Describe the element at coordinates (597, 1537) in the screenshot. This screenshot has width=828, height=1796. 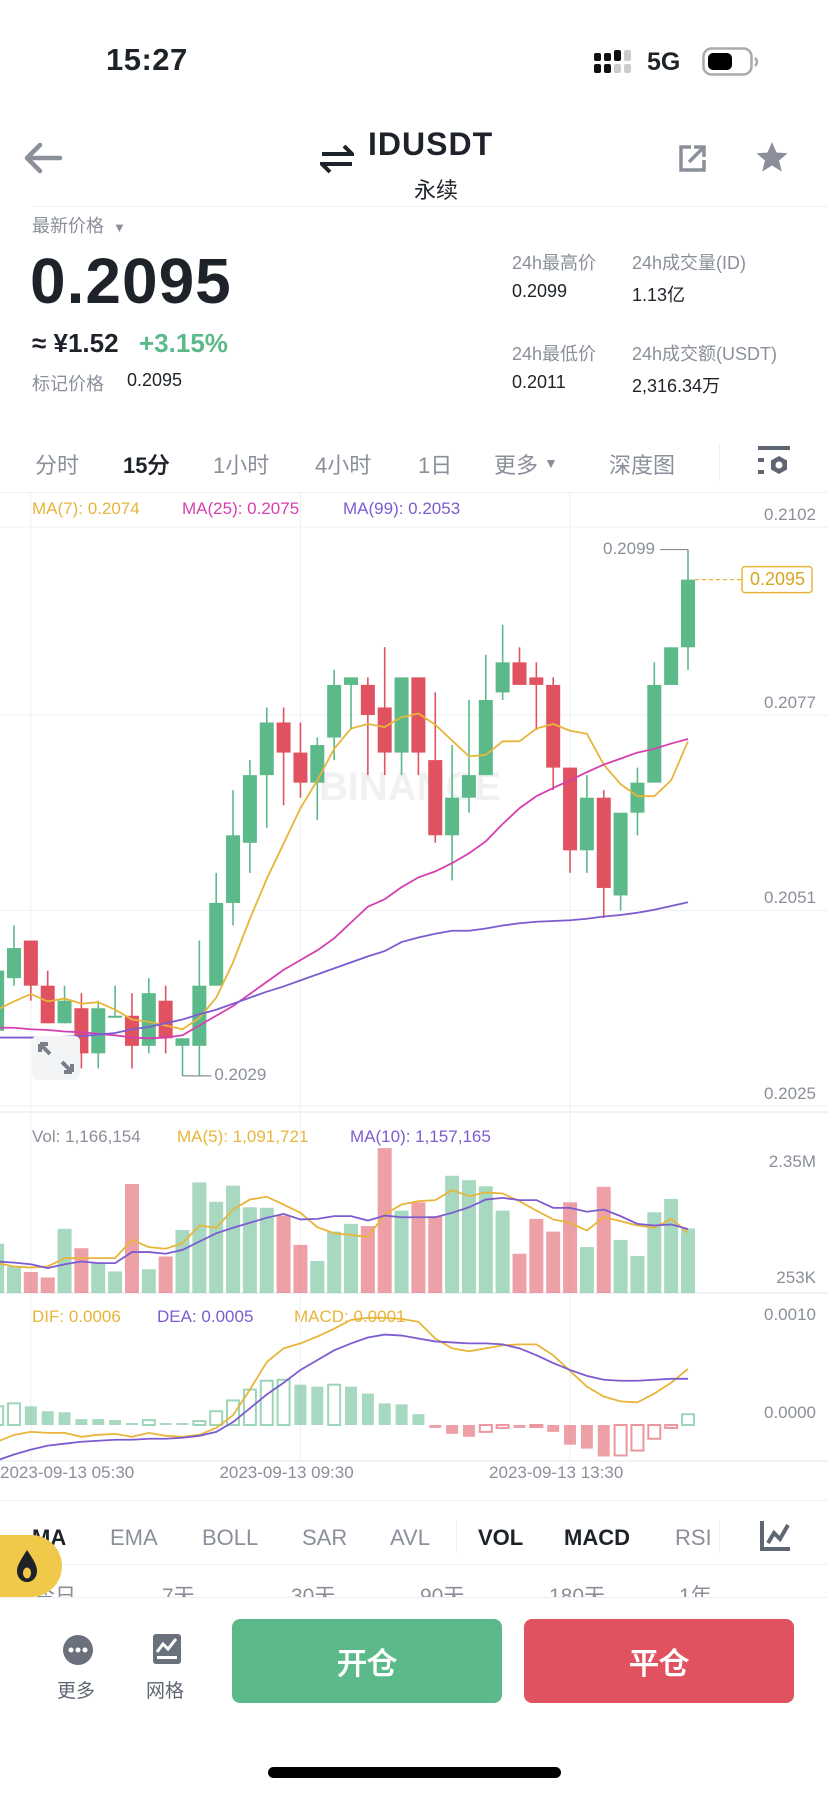
I see `indicator-macd: MACD` at that location.